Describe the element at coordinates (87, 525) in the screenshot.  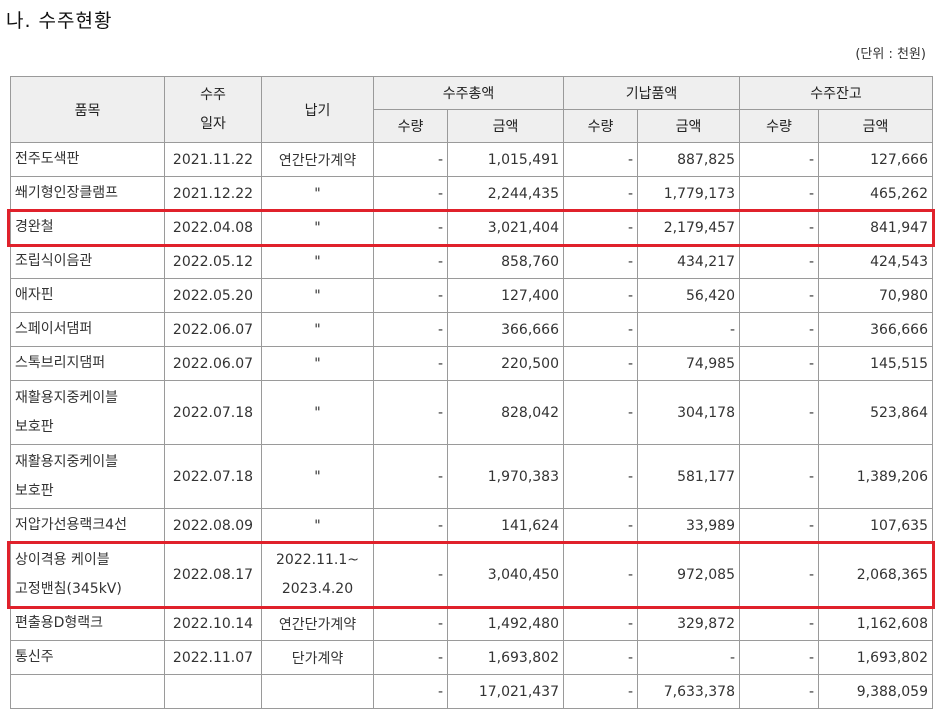
I see `cell-item: 저압가선용랙크4선` at that location.